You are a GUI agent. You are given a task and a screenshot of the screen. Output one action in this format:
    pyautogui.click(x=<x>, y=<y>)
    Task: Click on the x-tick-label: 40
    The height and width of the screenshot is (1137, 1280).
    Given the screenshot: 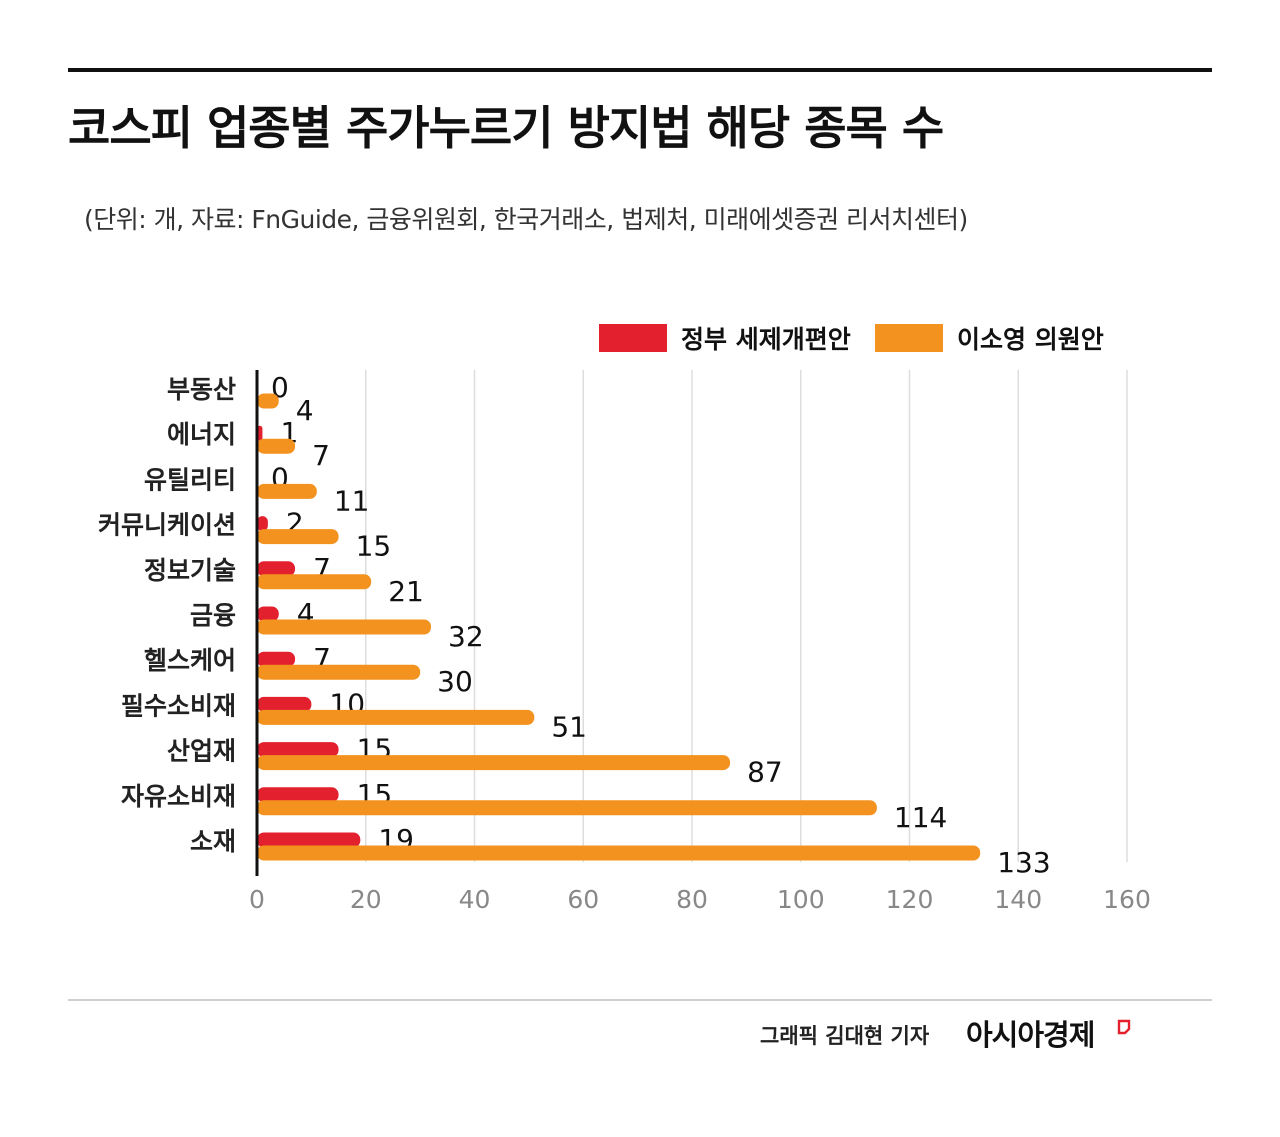 What is the action you would take?
    pyautogui.click(x=475, y=899)
    